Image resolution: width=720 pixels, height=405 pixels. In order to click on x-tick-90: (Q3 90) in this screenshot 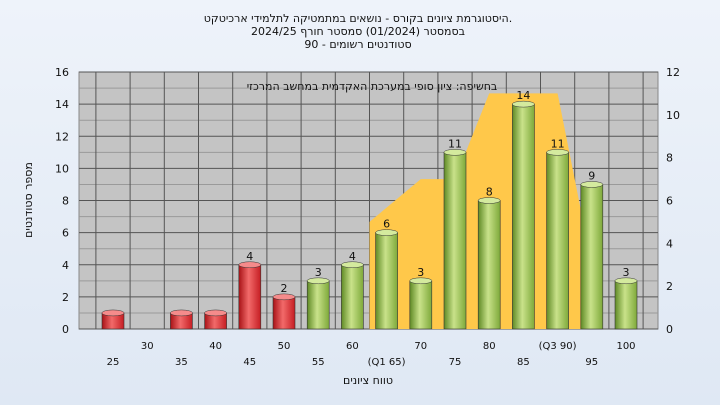, I will do `click(558, 346)`.